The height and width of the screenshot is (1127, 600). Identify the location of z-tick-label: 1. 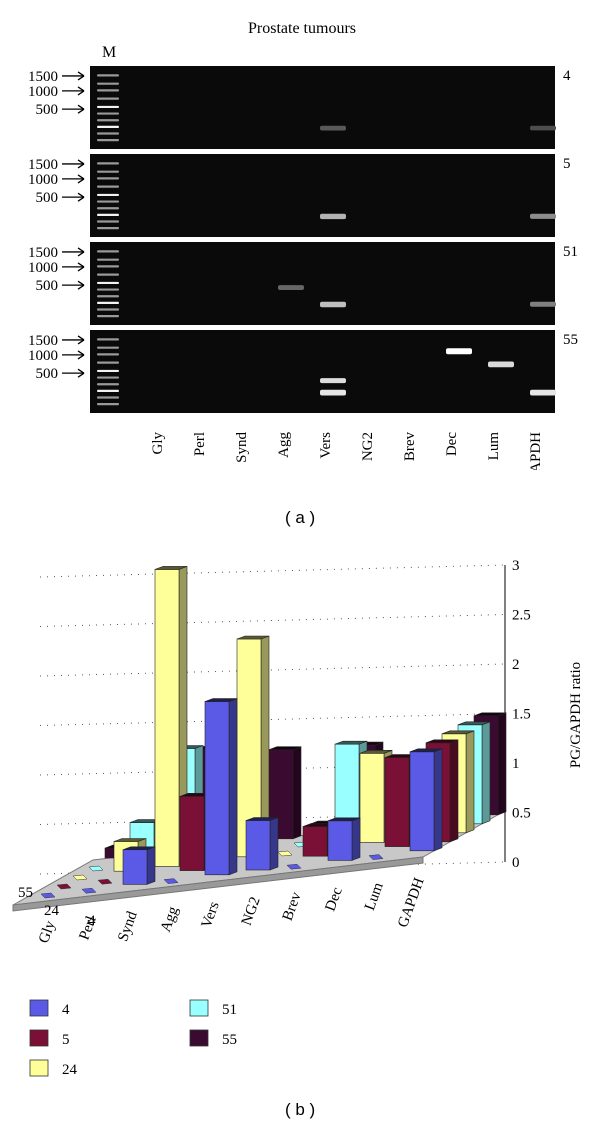
(516, 764).